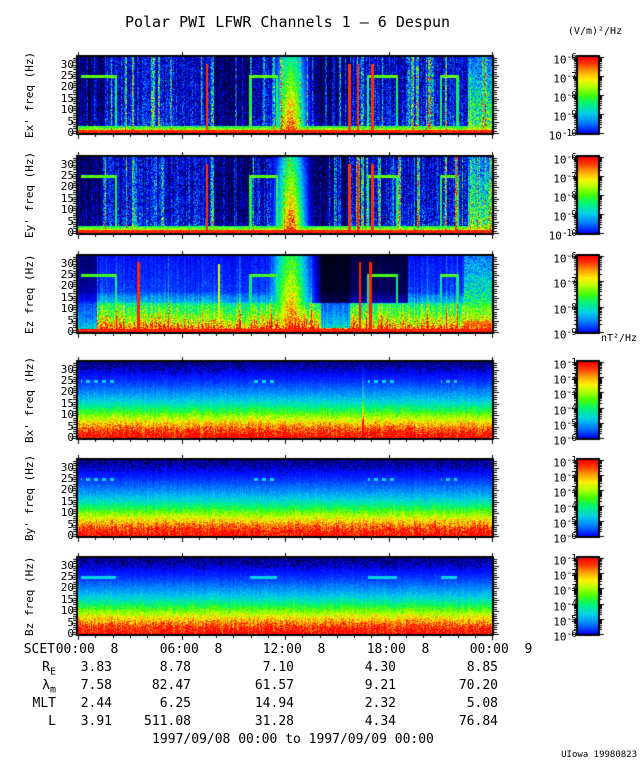 The height and width of the screenshot is (768, 640). I want to click on ephemeris-value-lm-3: 9.21, so click(380, 685).